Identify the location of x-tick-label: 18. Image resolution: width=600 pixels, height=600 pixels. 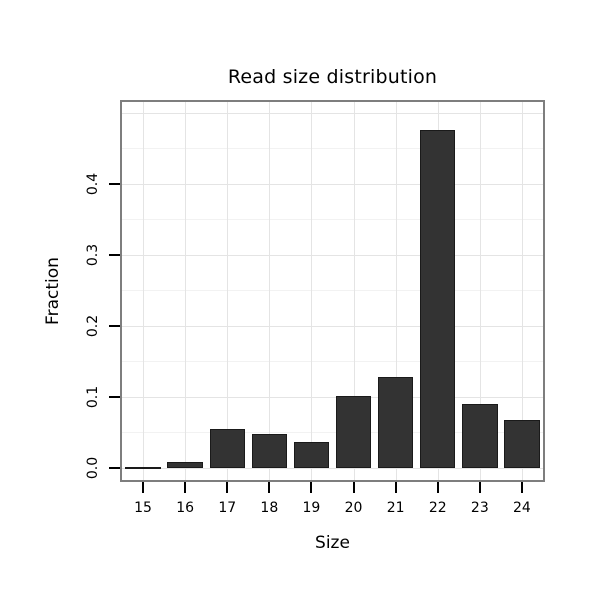
(269, 508).